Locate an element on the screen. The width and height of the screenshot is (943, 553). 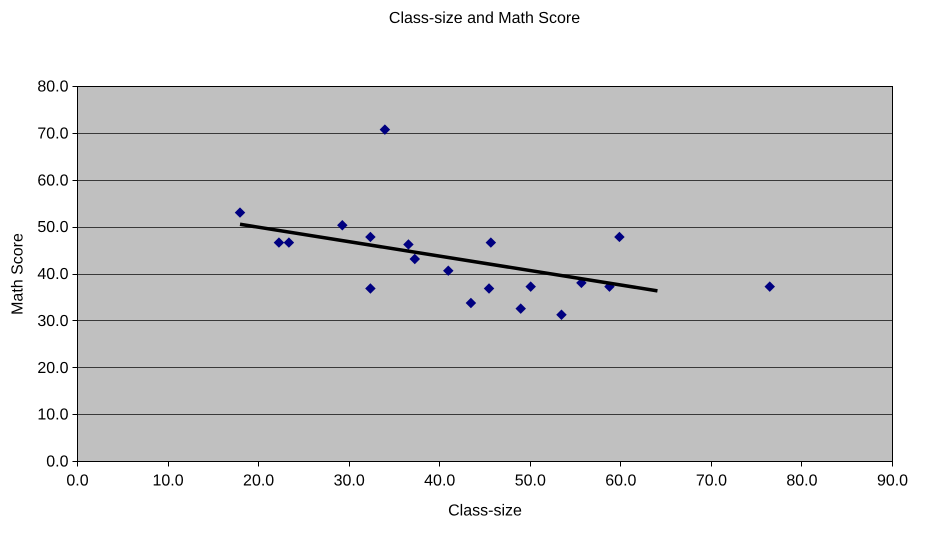
x-tick-label: 30.0 is located at coordinates (349, 481).